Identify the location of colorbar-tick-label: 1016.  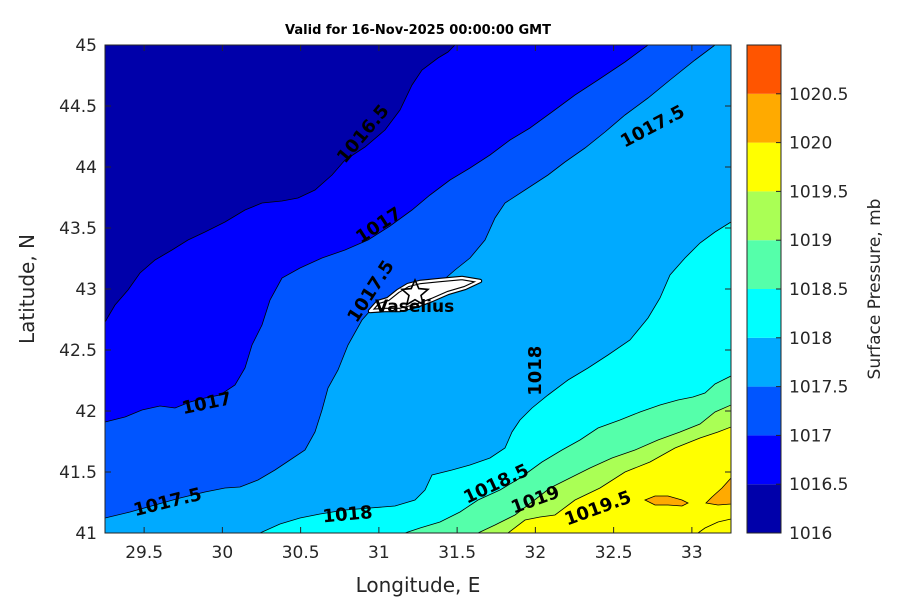
(810, 534).